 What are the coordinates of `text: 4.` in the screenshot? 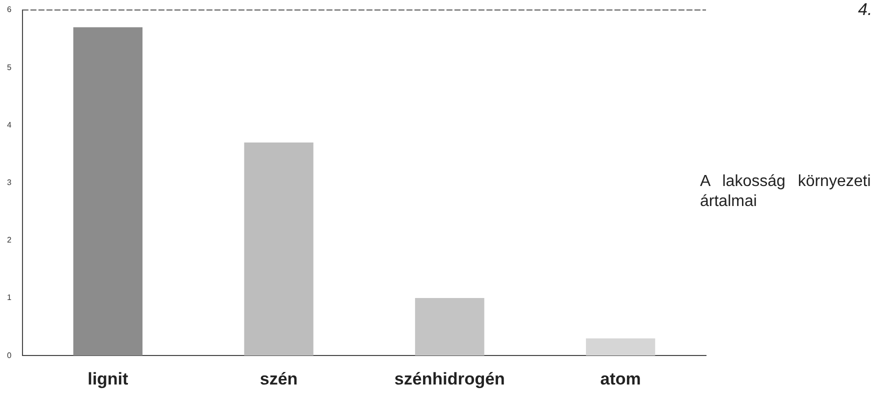 It's located at (865, 10).